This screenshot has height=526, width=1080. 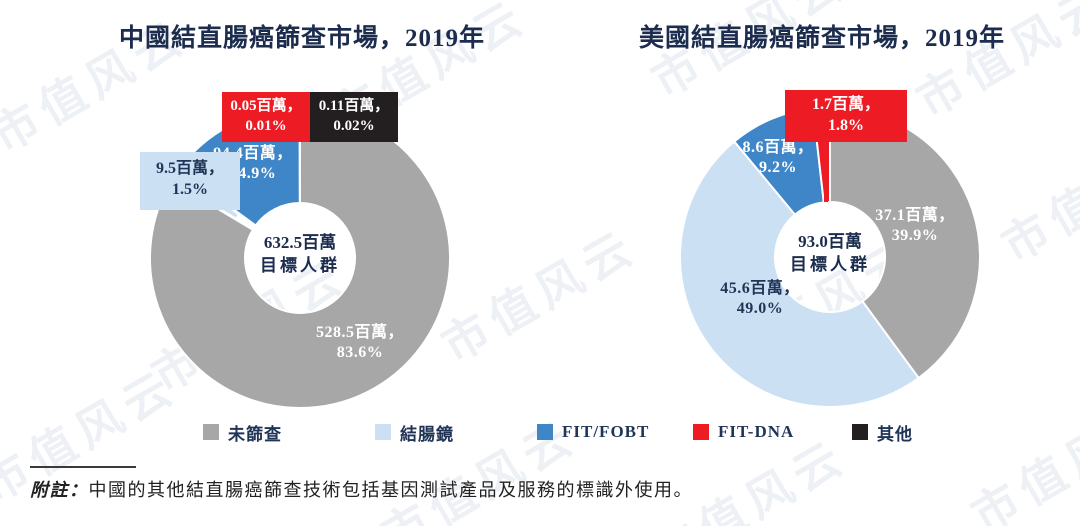 What do you see at coordinates (778, 158) in the screenshot?
I see `us-fit-fobt-label: 8.6百萬， 9.2%` at bounding box center [778, 158].